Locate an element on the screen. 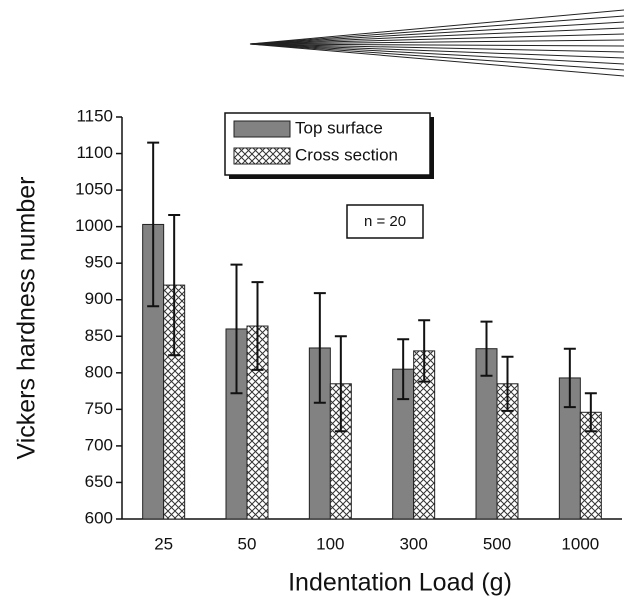 This screenshot has width=624, height=600. x-tick-label: 500 is located at coordinates (497, 543).